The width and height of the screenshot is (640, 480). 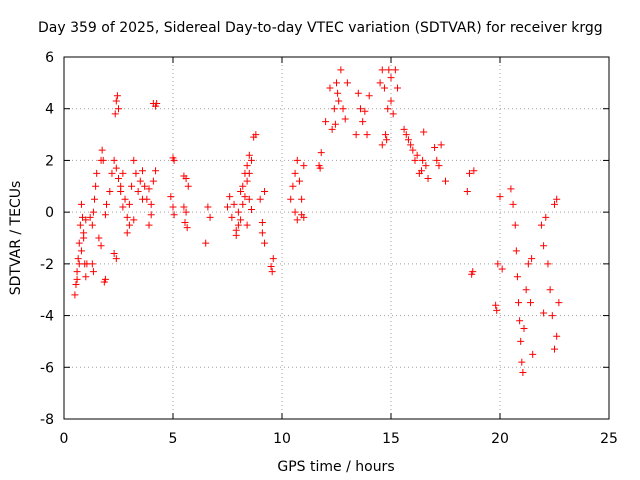 I want to click on x-tick-label: 10, so click(x=282, y=439).